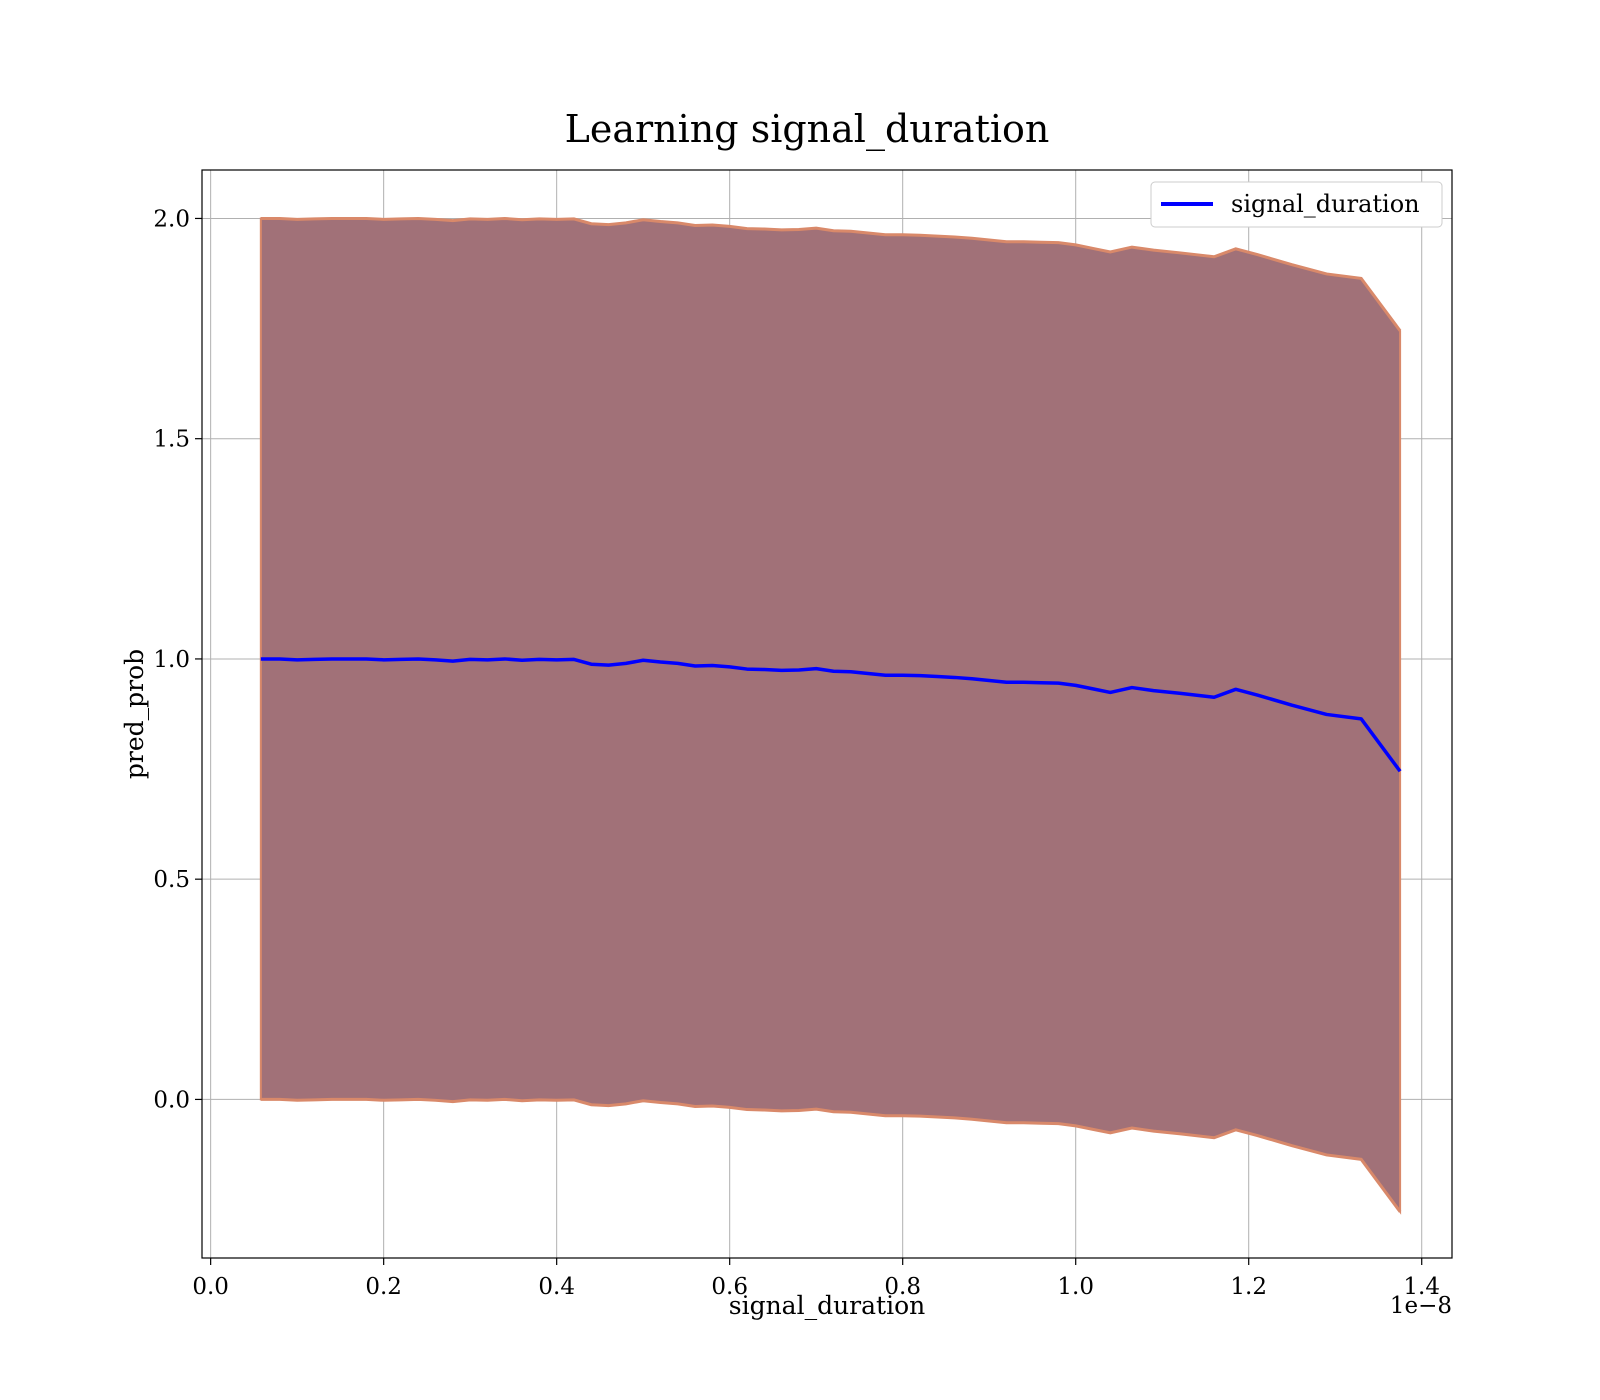  What do you see at coordinates (1248, 1287) in the screenshot?
I see `x-tick-label: 1.2` at bounding box center [1248, 1287].